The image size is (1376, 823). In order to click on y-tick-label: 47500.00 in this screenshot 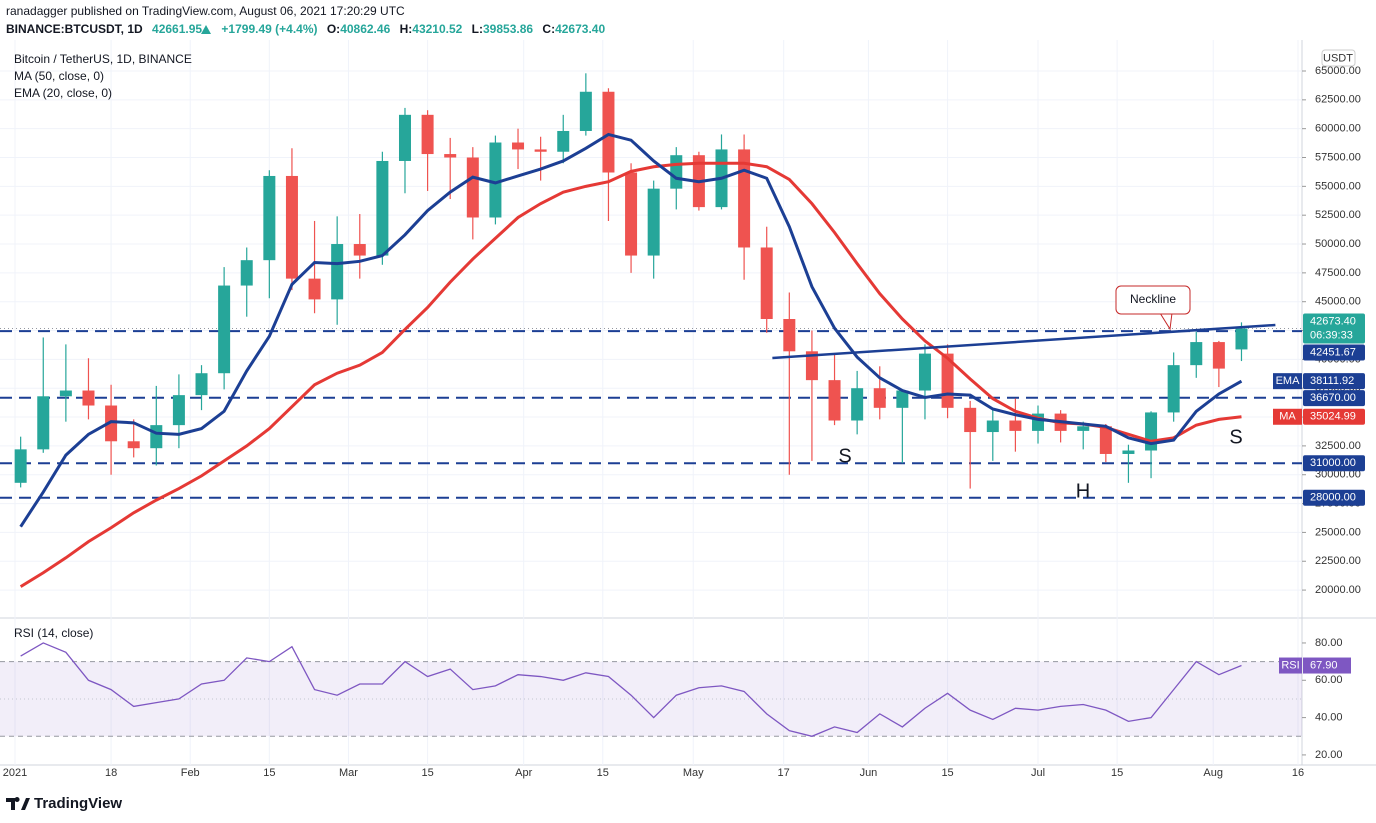, I will do `click(1338, 273)`.